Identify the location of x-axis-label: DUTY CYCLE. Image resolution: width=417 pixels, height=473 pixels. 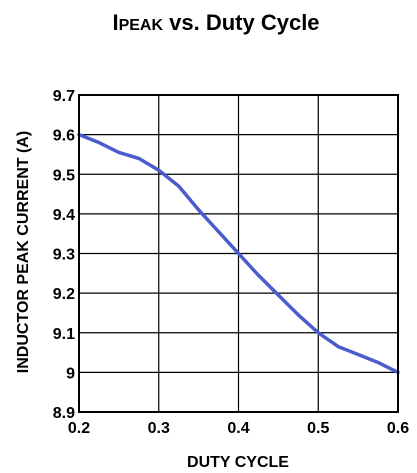
(238, 462).